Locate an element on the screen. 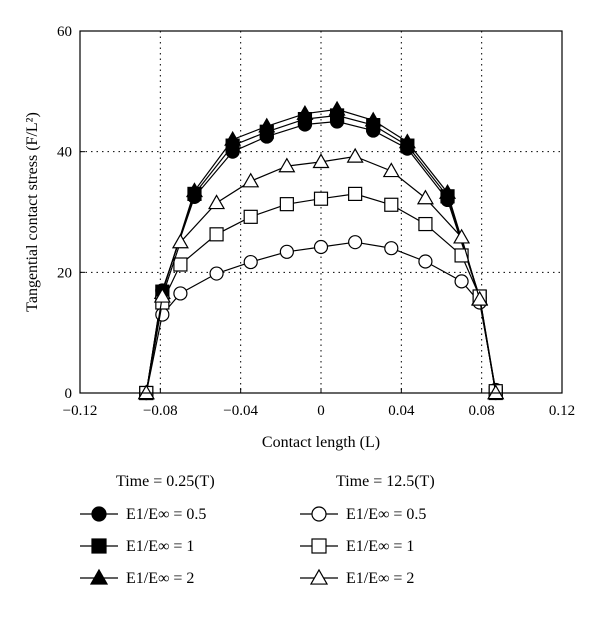 The width and height of the screenshot is (600, 618). y-tick-label: 40 is located at coordinates (64, 153).